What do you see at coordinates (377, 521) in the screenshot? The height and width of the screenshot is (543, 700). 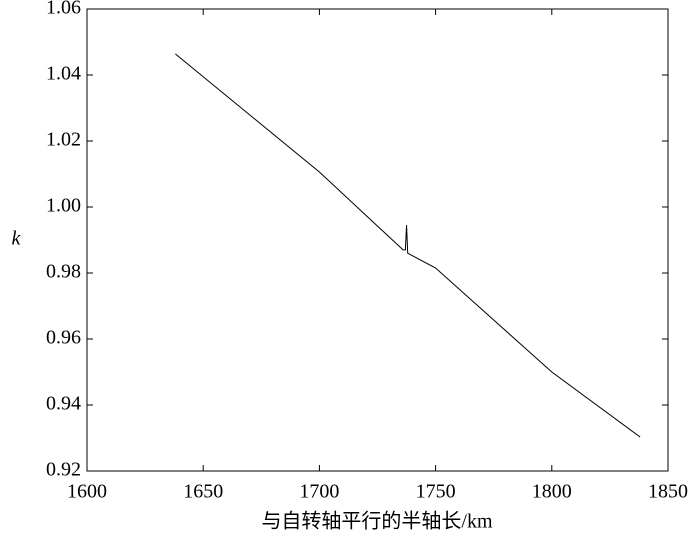 I see `x-axis-label: 与自转轴平行的半轴长/km` at bounding box center [377, 521].